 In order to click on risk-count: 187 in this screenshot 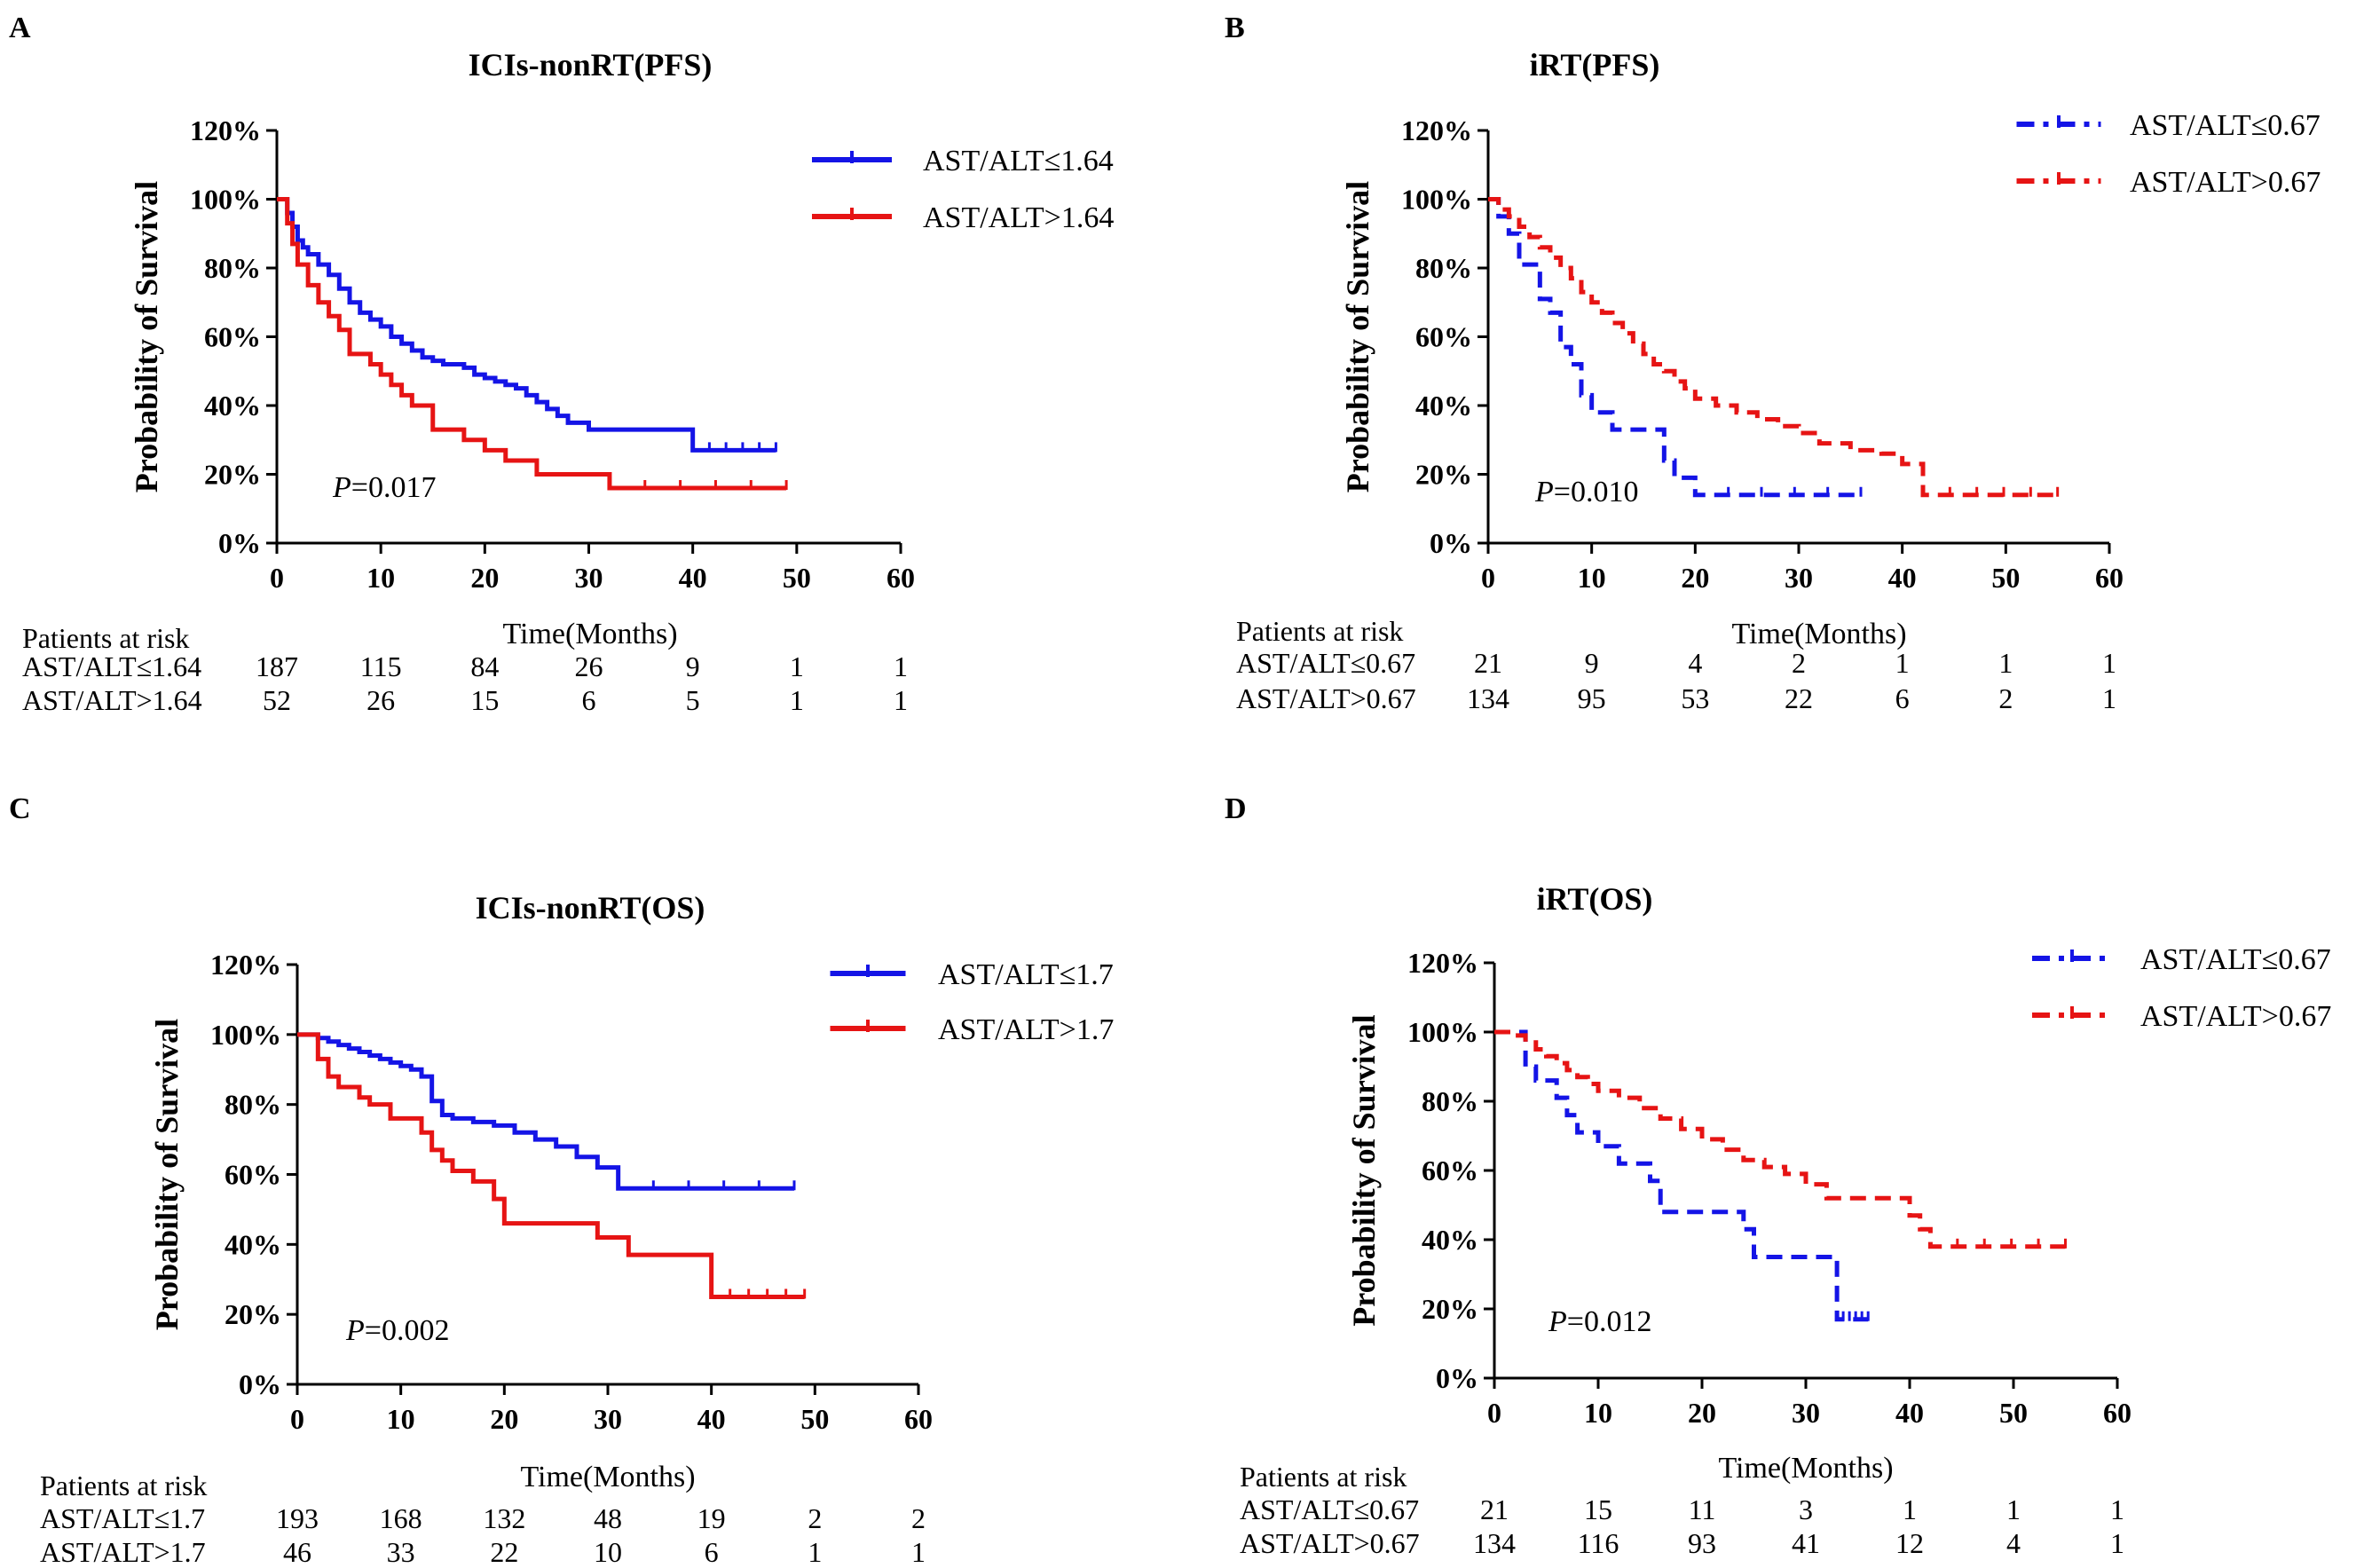, I will do `click(277, 666)`.